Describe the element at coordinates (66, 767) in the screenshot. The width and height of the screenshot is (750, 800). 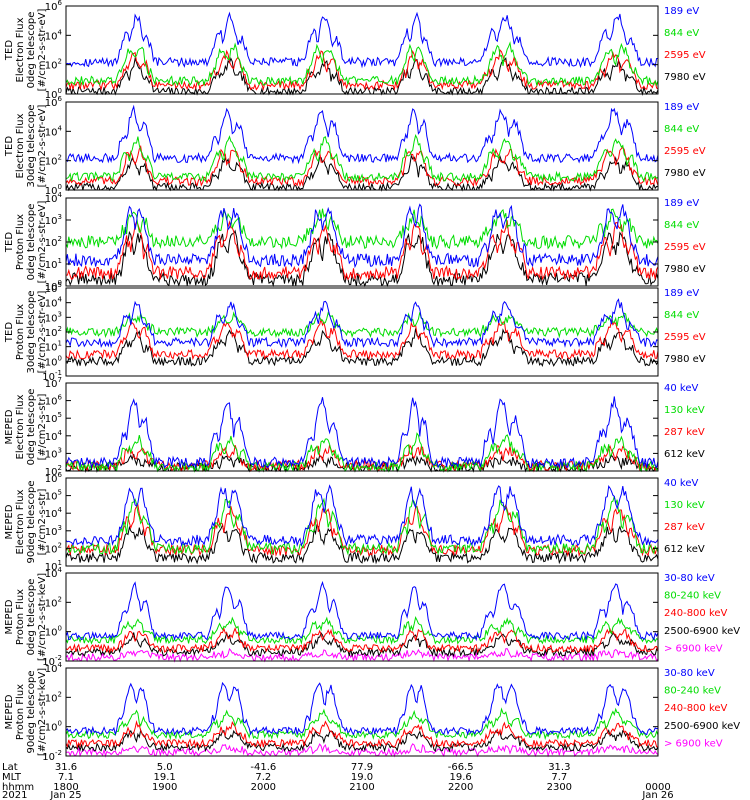
I see `x-tick-lat: 31.6` at that location.